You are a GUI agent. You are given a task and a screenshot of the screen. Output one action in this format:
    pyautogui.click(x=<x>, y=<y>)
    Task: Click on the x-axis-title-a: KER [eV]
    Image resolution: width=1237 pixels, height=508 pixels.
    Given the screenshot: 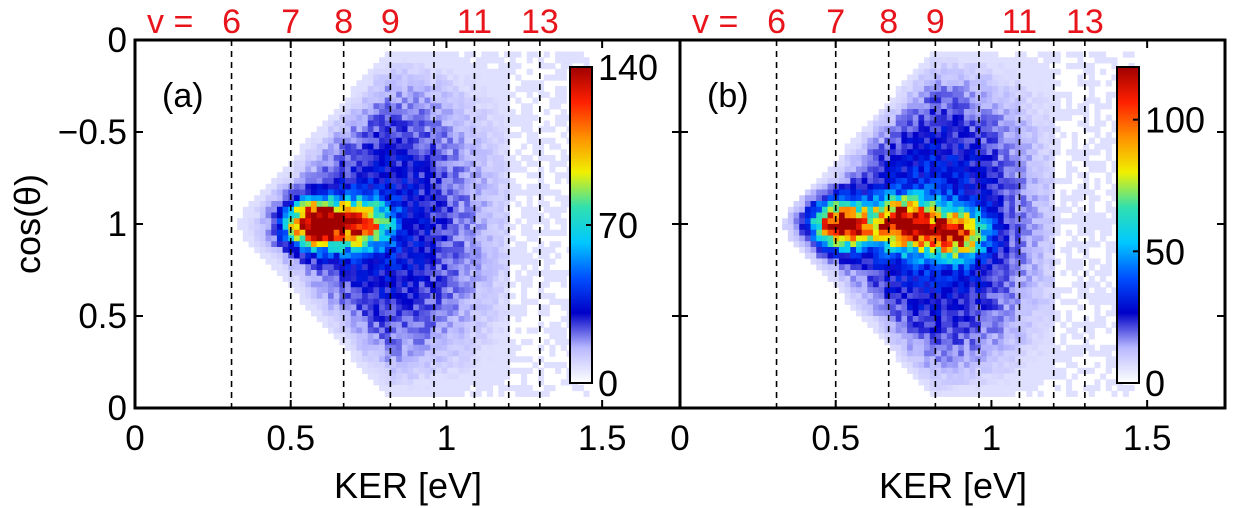 What is the action you would take?
    pyautogui.click(x=408, y=485)
    